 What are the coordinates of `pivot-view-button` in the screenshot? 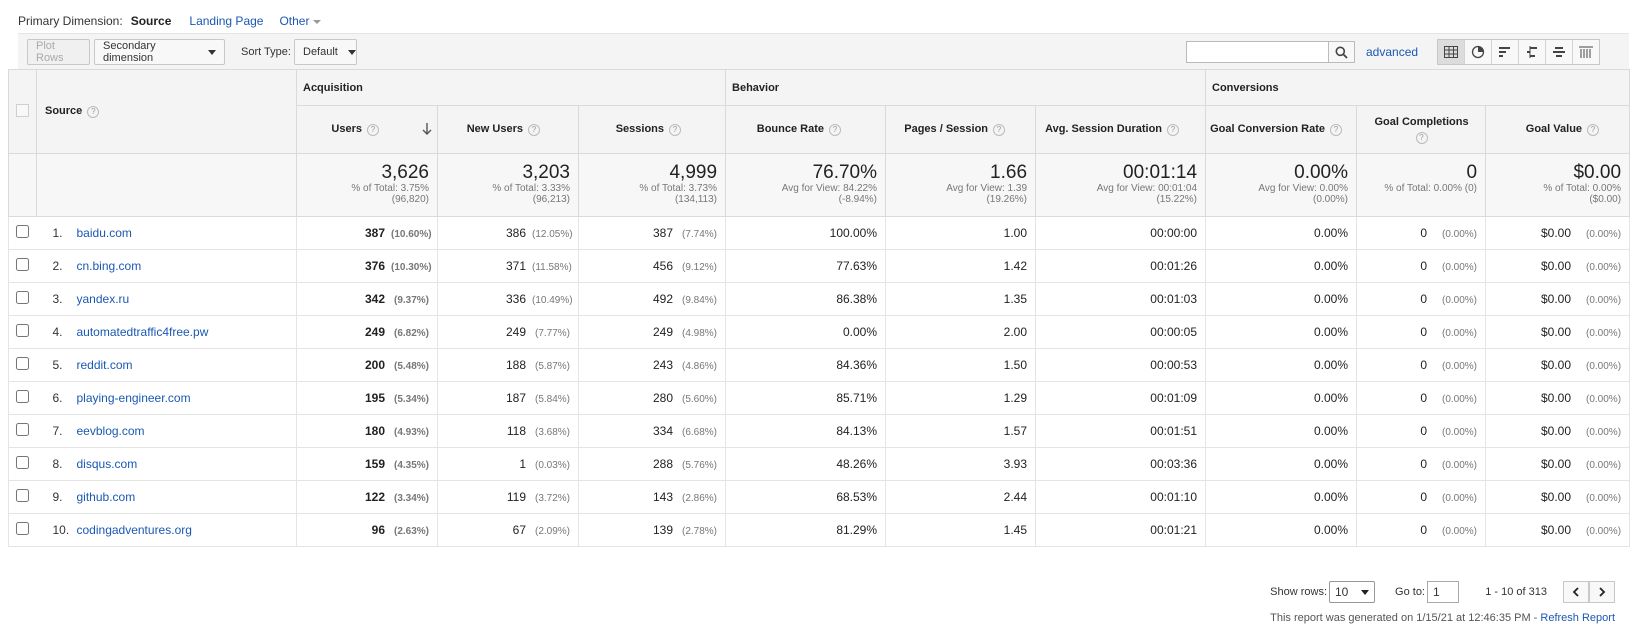 It's located at (1586, 52).